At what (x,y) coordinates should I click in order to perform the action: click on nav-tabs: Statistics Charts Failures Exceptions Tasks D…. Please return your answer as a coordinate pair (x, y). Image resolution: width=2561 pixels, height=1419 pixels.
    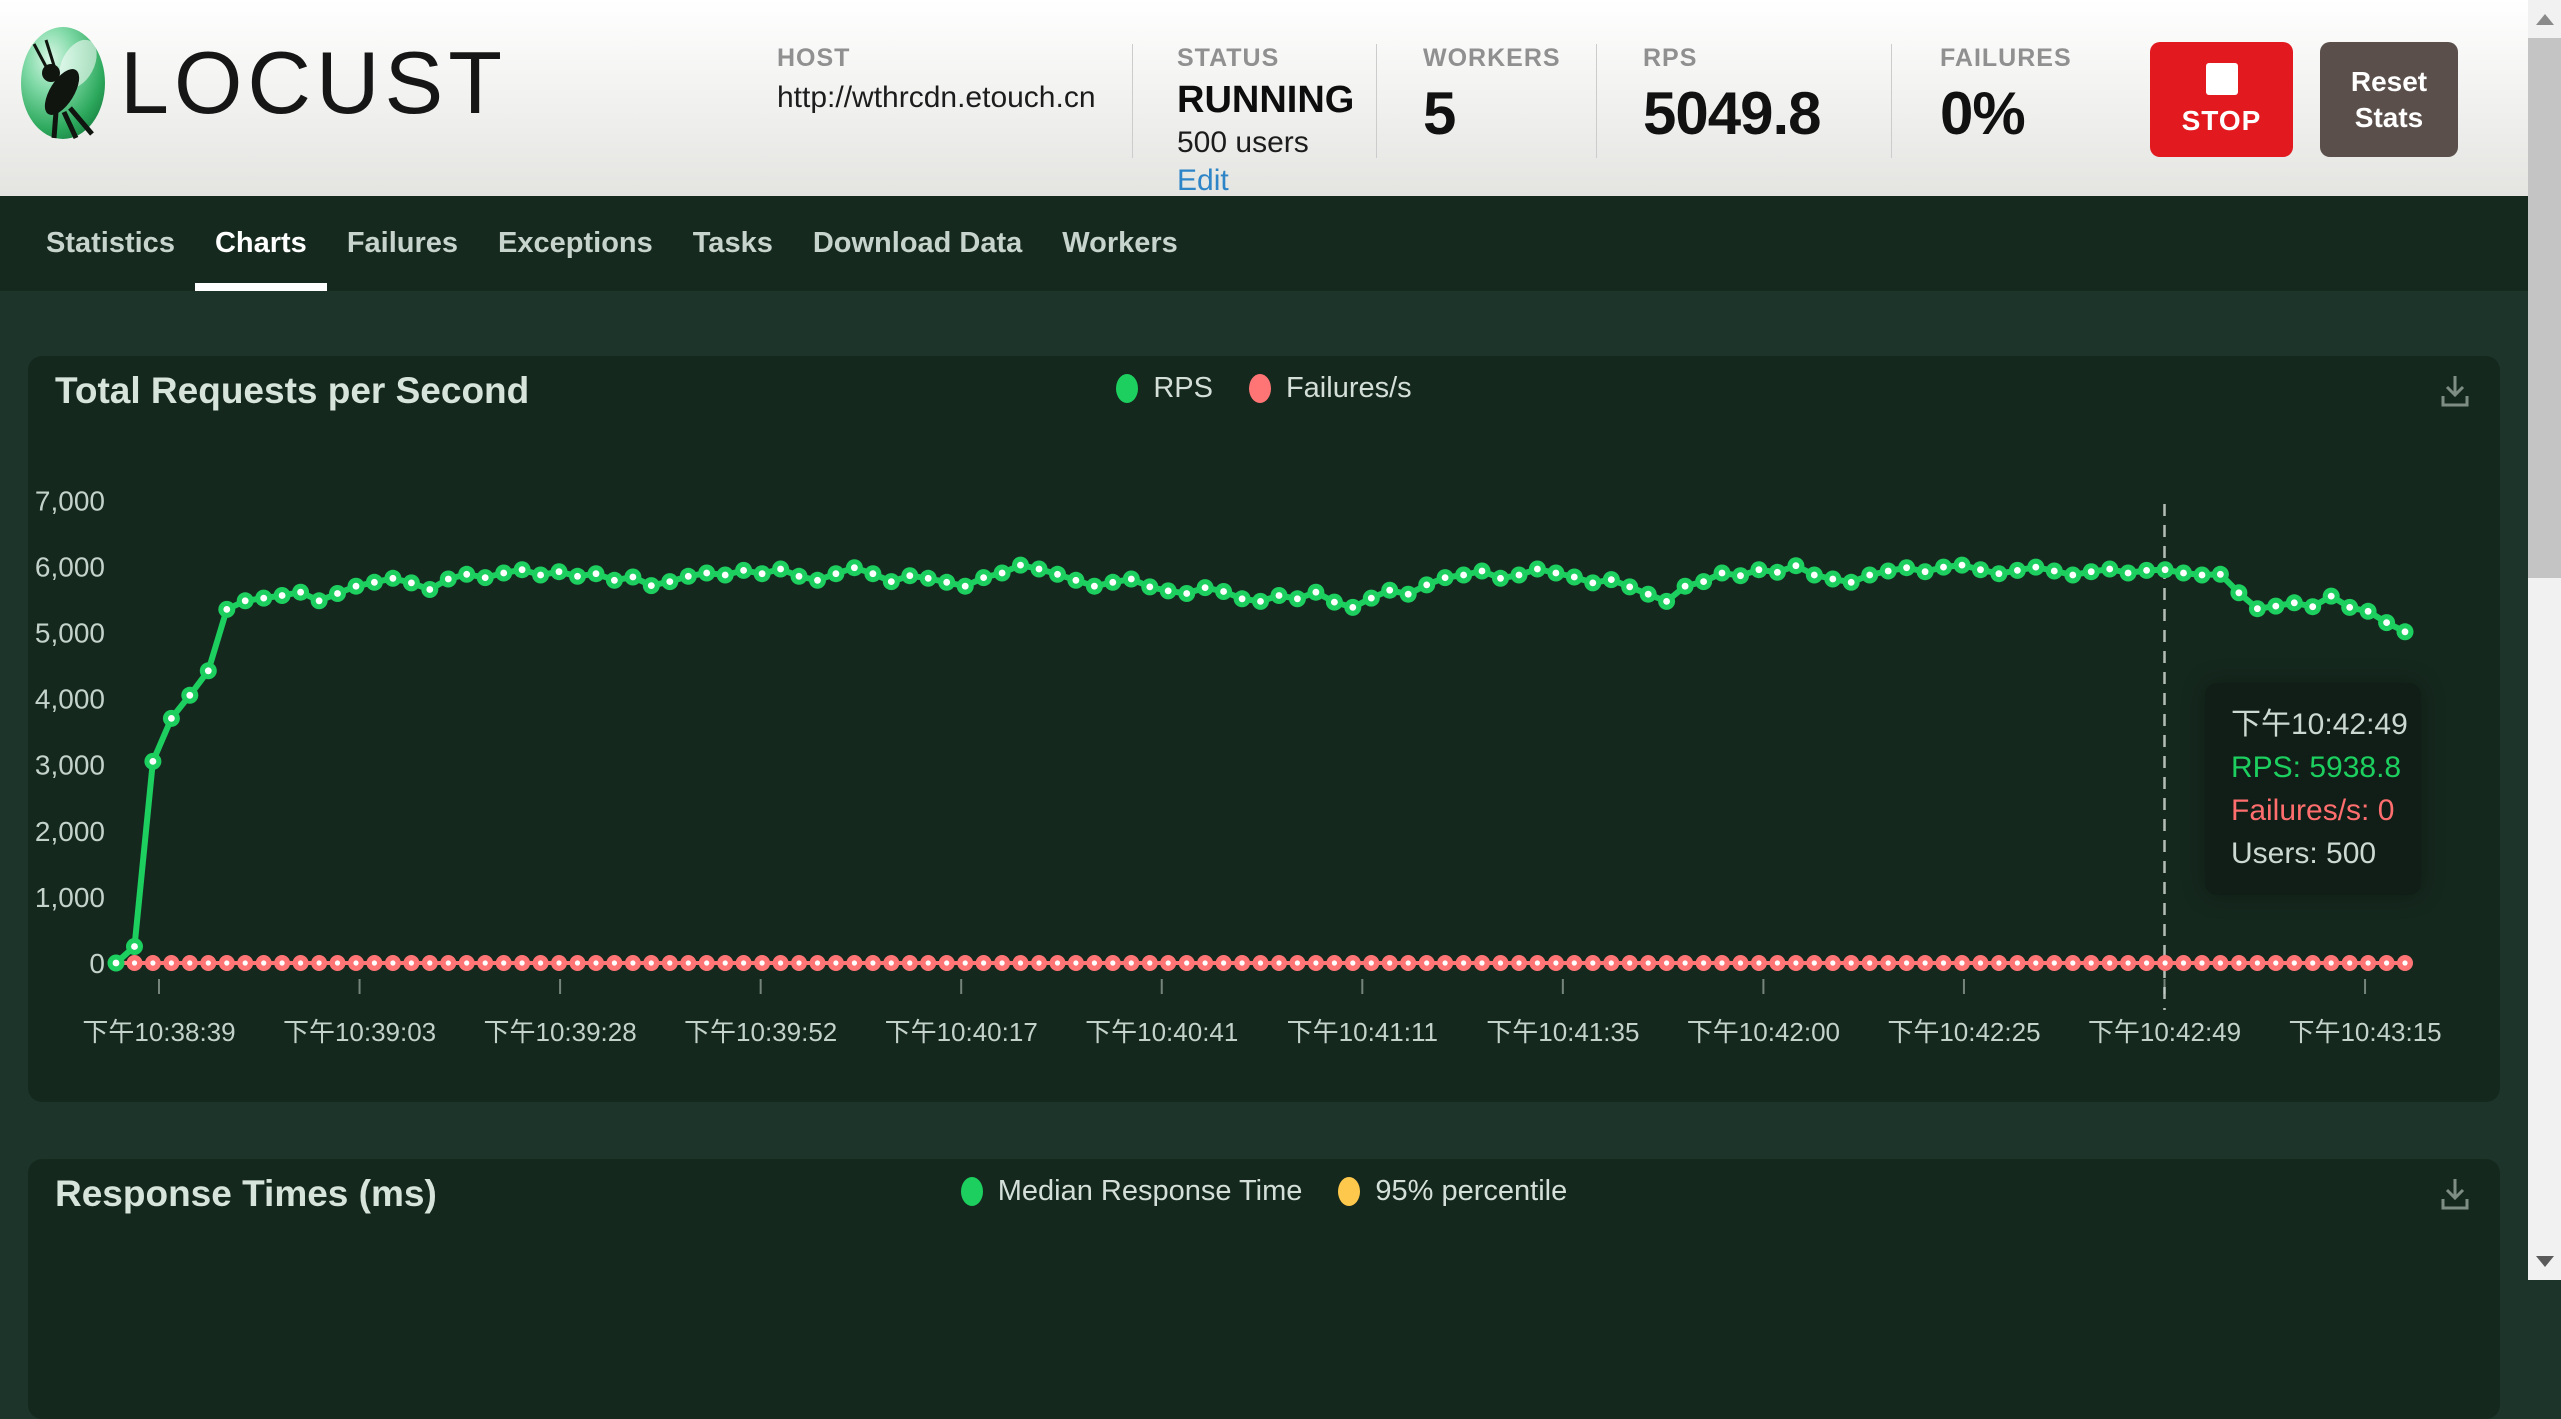
    Looking at the image, I should click on (1280, 243).